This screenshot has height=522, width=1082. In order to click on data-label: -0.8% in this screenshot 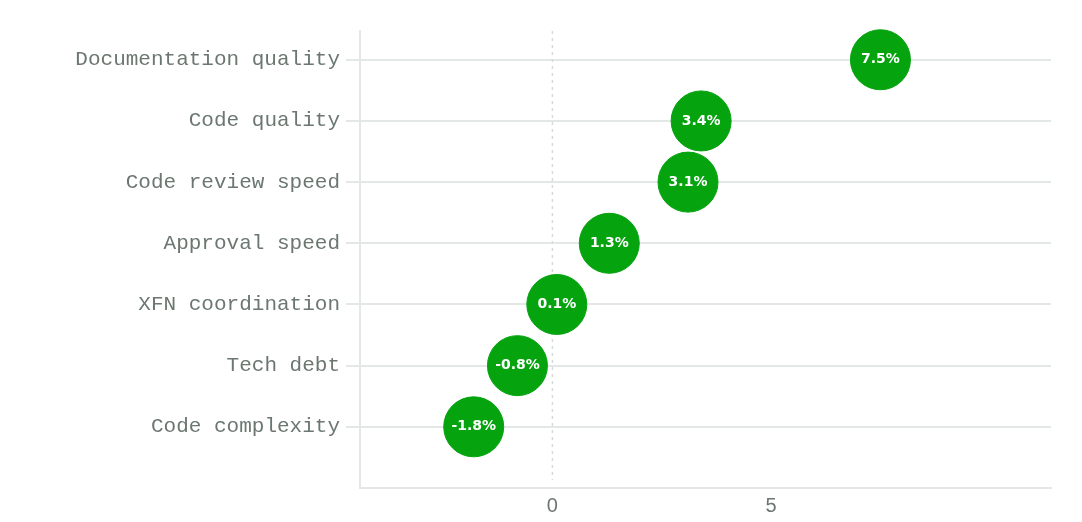, I will do `click(517, 364)`.